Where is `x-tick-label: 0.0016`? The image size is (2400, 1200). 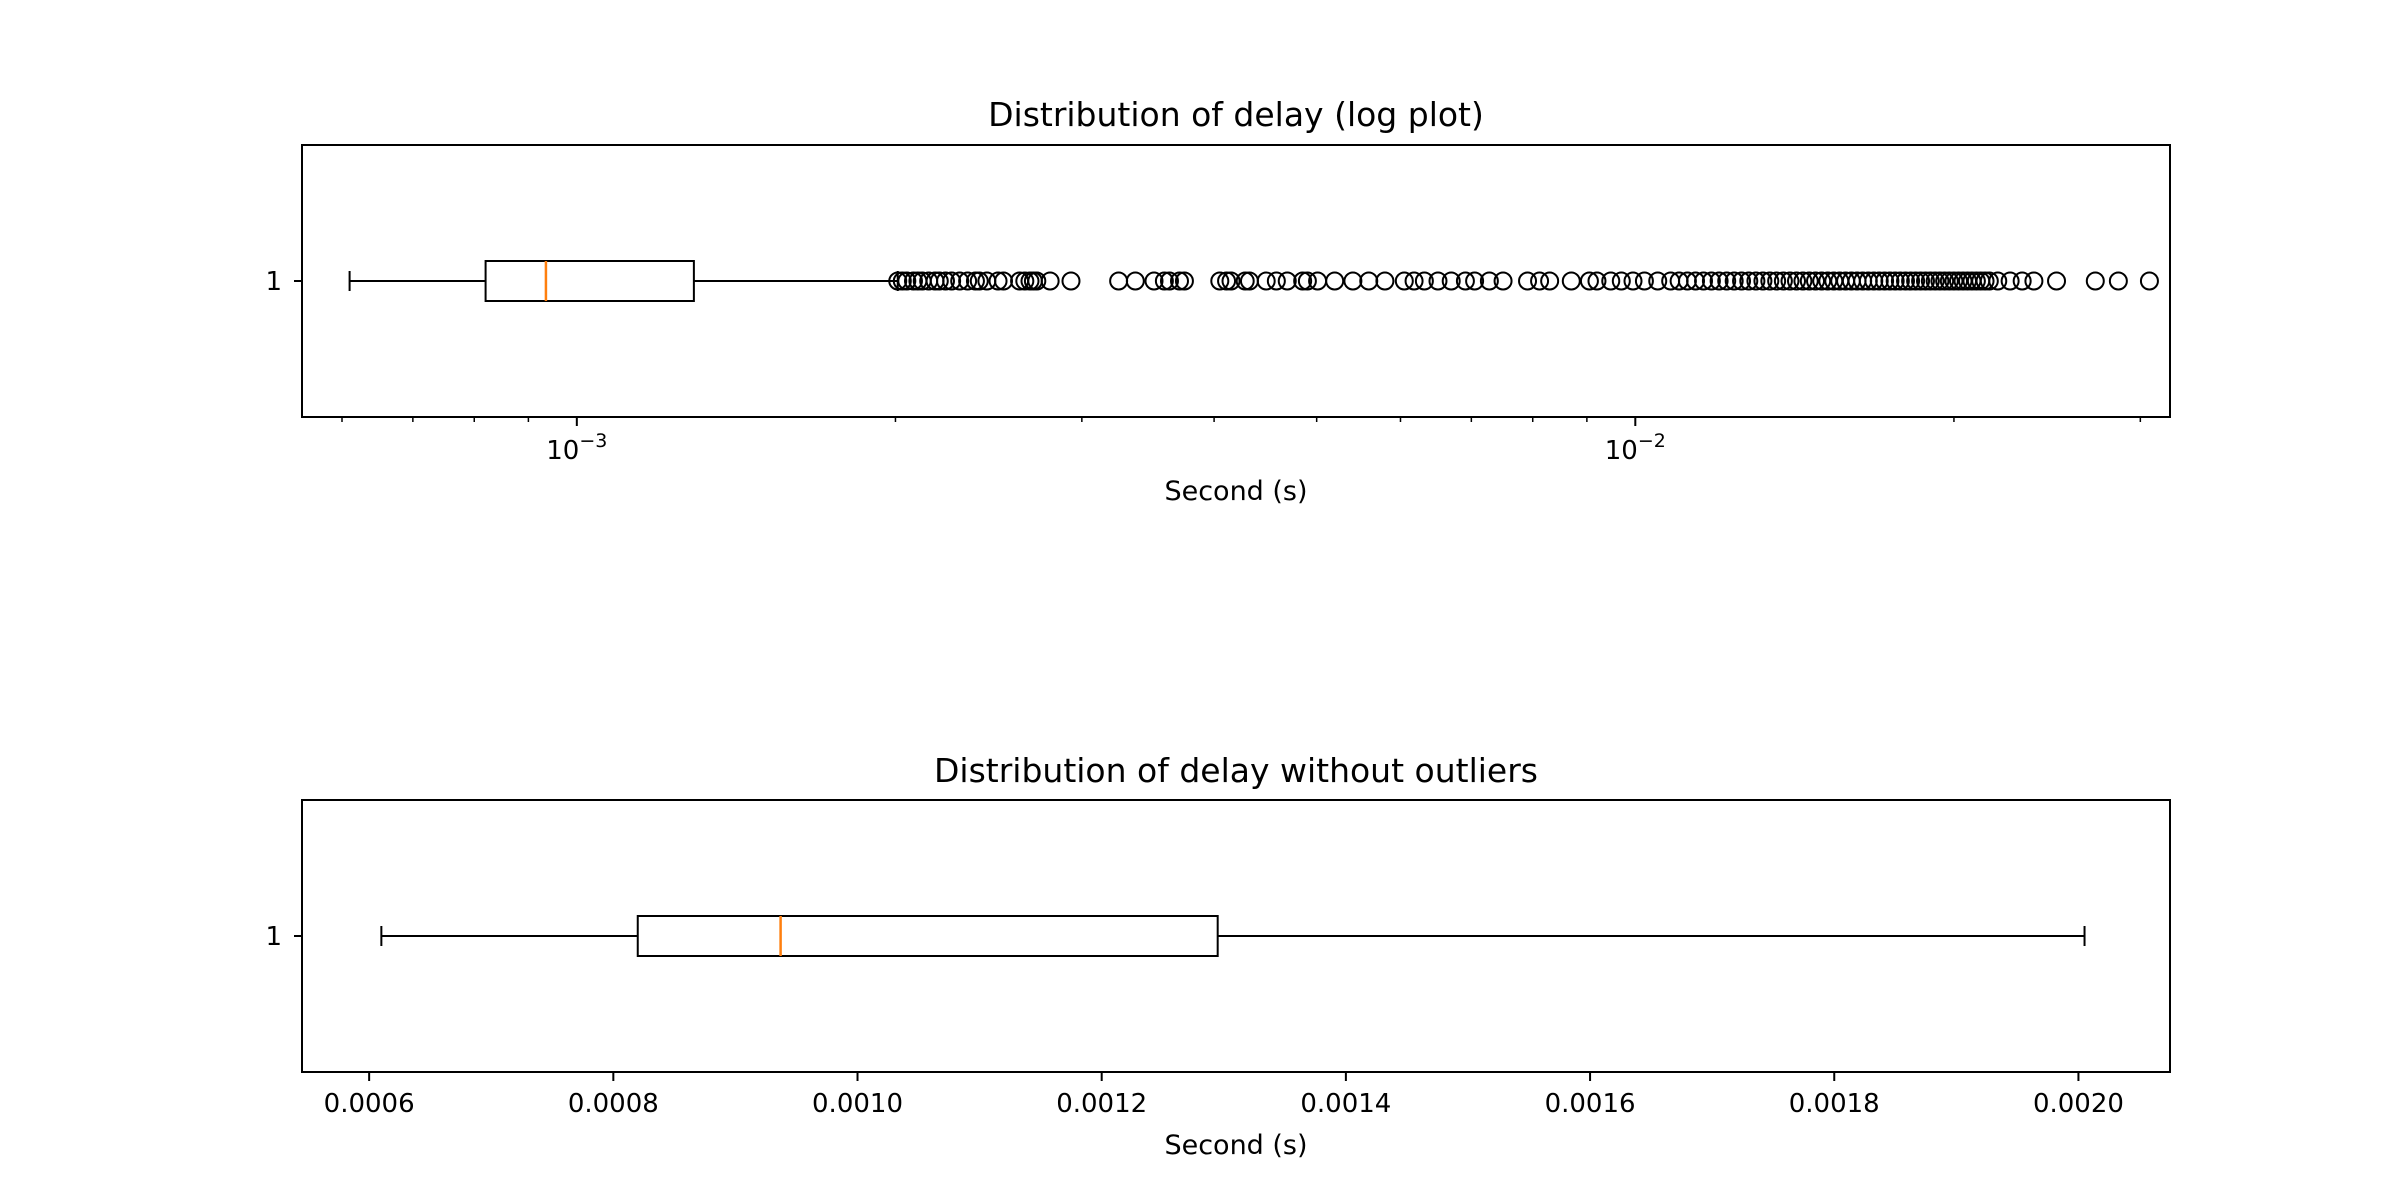
x-tick-label: 0.0016 is located at coordinates (1590, 1104).